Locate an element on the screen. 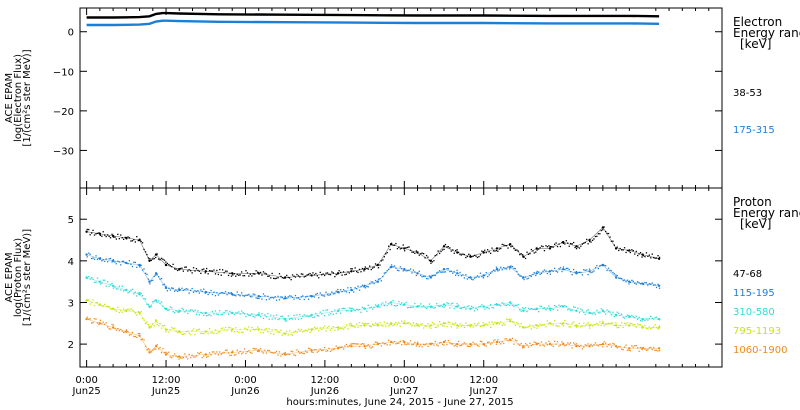 The width and height of the screenshot is (800, 410). y-axis-title-line: ACE EPAM is located at coordinates (9, 98).